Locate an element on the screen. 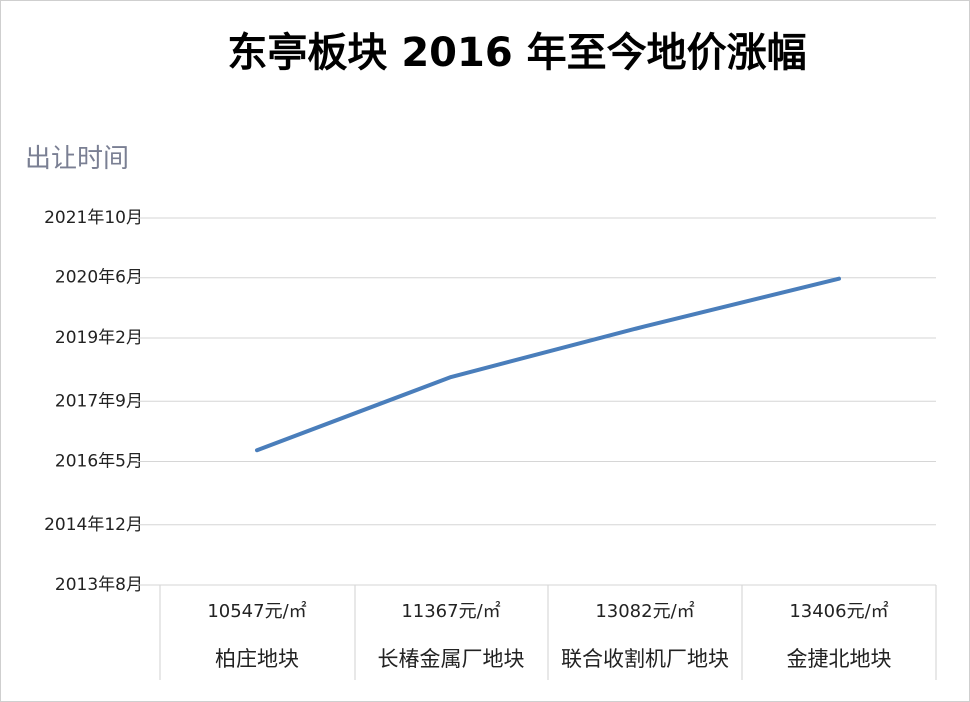 The image size is (970, 702). y-tick-label: 2021年10月 is located at coordinates (93, 218).